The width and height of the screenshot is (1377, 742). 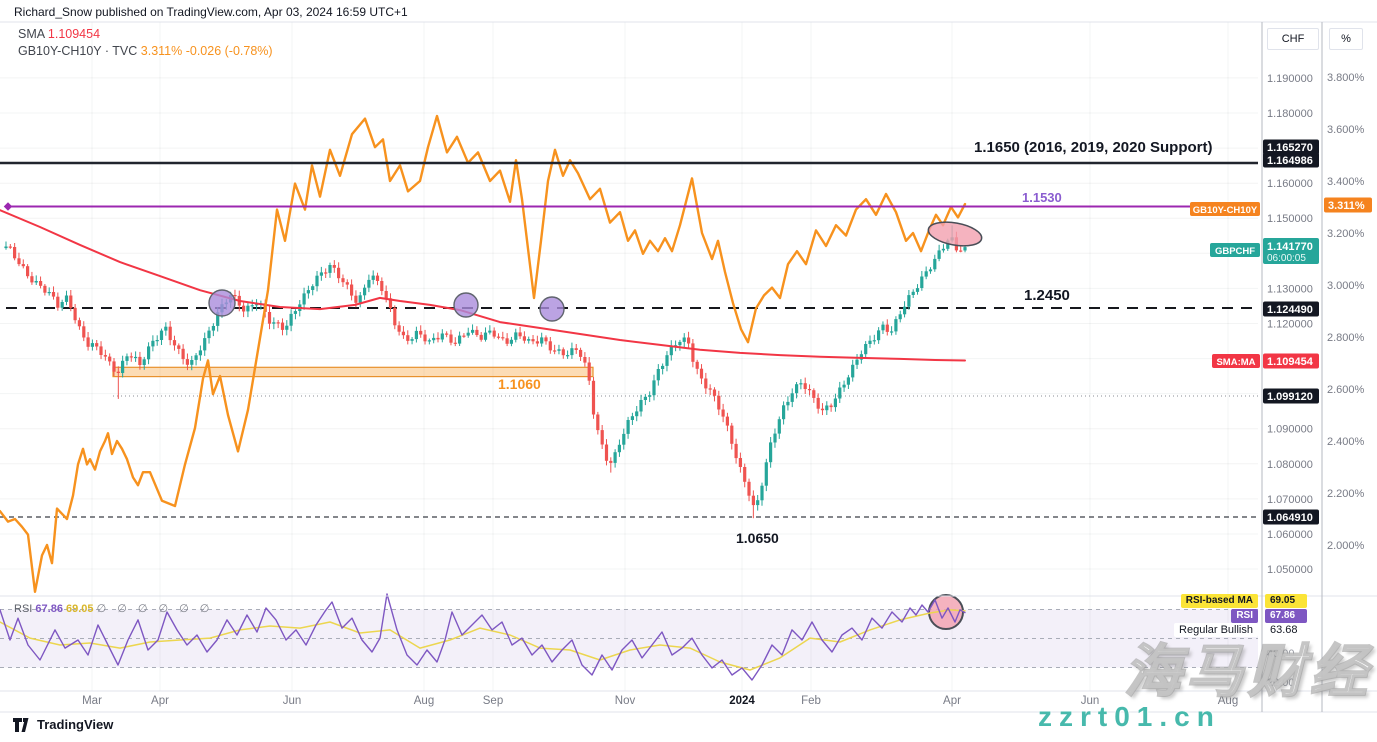 I want to click on time-axis-label: Mar, so click(x=92, y=701).